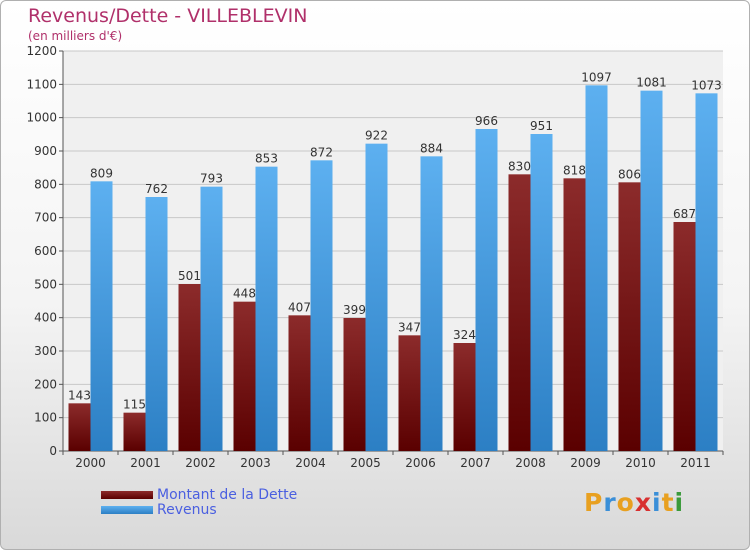 The width and height of the screenshot is (750, 550). I want to click on data-label-dette: 830, so click(519, 166).